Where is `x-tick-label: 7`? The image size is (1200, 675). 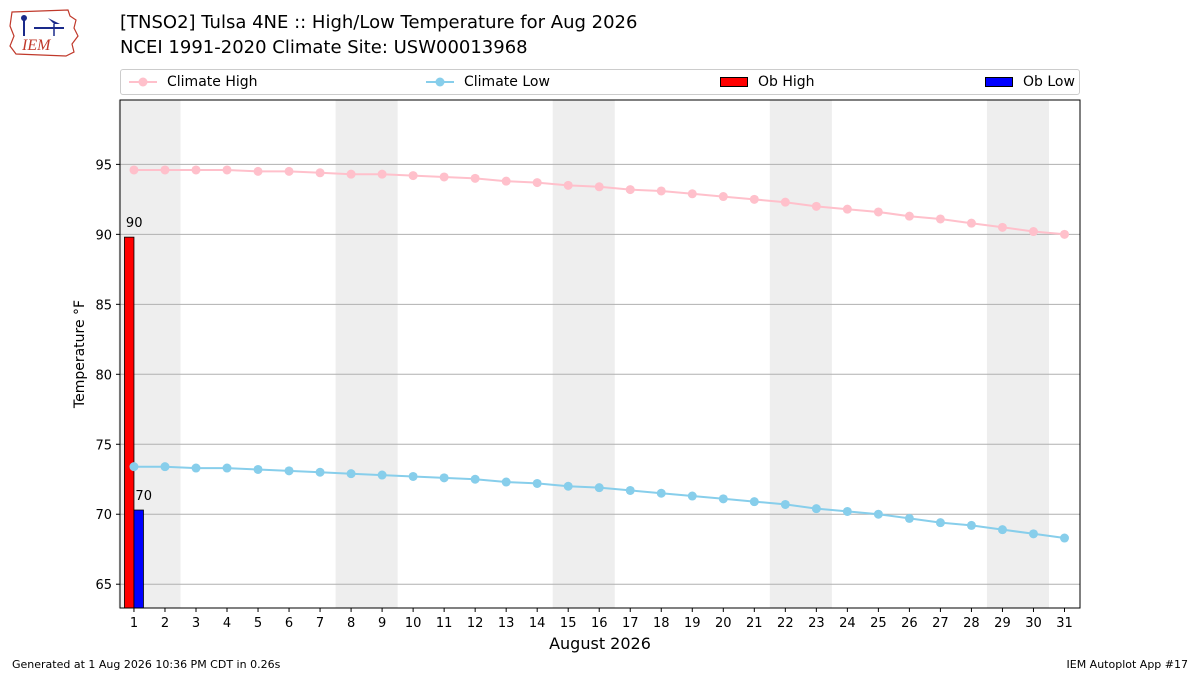
x-tick-label: 7 is located at coordinates (320, 623).